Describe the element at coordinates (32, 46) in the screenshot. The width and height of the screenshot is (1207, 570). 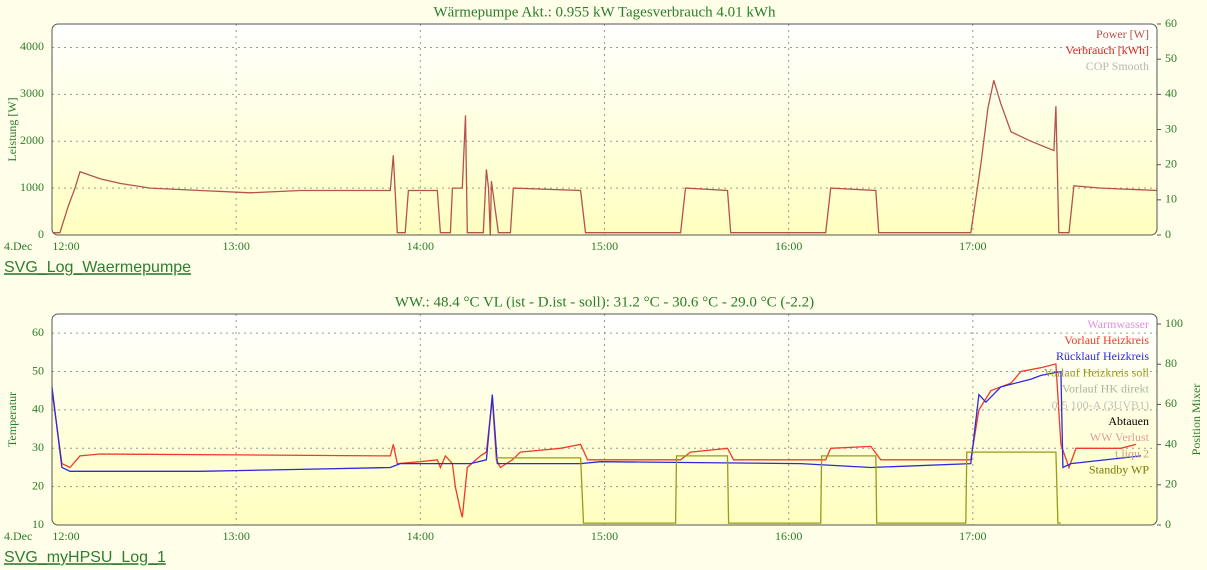
I see `y-tick-label: 4000` at that location.